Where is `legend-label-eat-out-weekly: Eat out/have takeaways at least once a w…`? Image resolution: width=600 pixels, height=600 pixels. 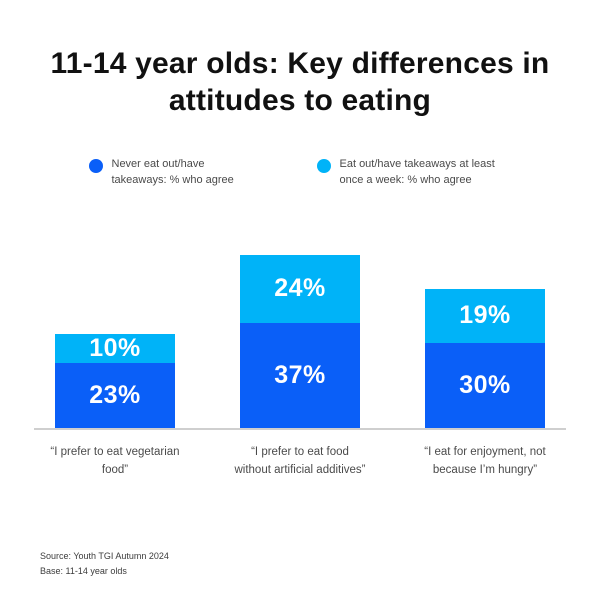 legend-label-eat-out-weekly: Eat out/have takeaways at least once a w… is located at coordinates (417, 172).